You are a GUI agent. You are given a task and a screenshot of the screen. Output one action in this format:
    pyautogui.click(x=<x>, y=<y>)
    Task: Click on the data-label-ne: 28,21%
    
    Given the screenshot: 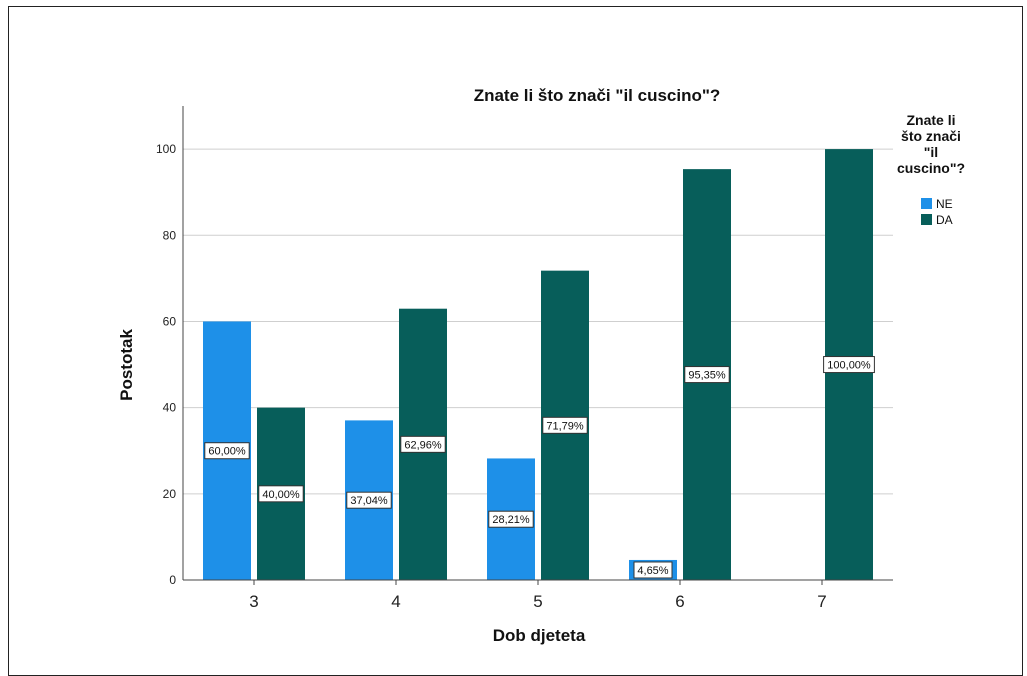 What is the action you would take?
    pyautogui.click(x=511, y=519)
    